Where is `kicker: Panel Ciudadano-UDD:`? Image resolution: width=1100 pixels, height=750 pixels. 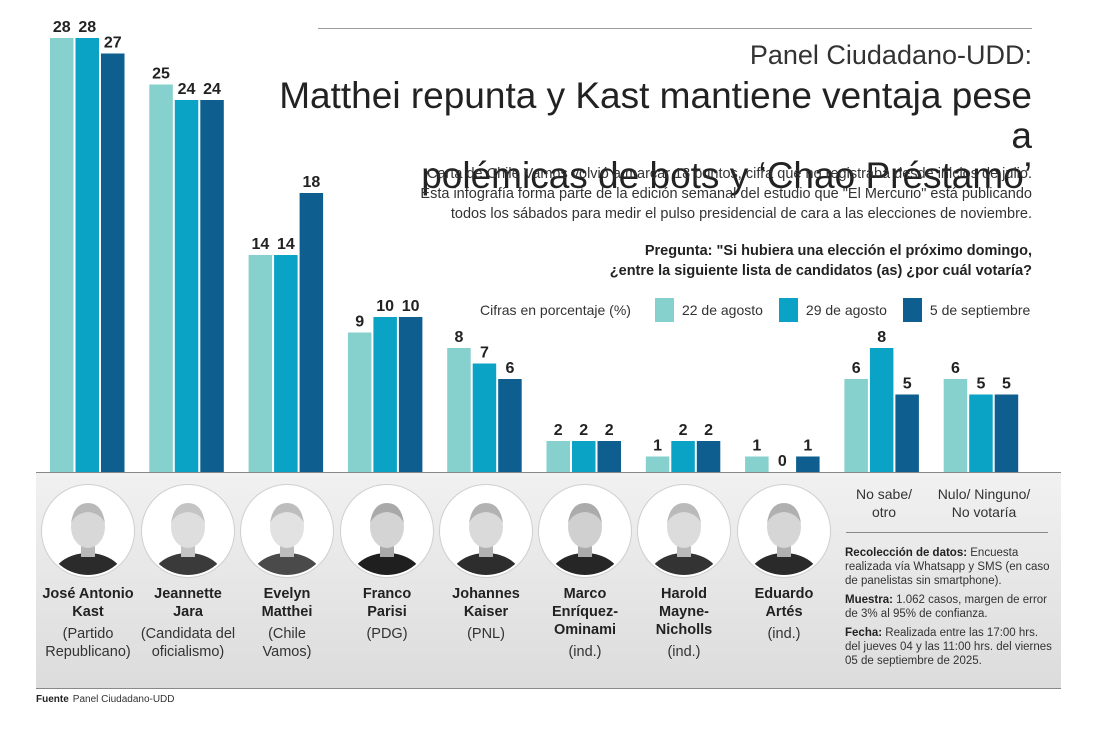 kicker: Panel Ciudadano-UDD: is located at coordinates (890, 55).